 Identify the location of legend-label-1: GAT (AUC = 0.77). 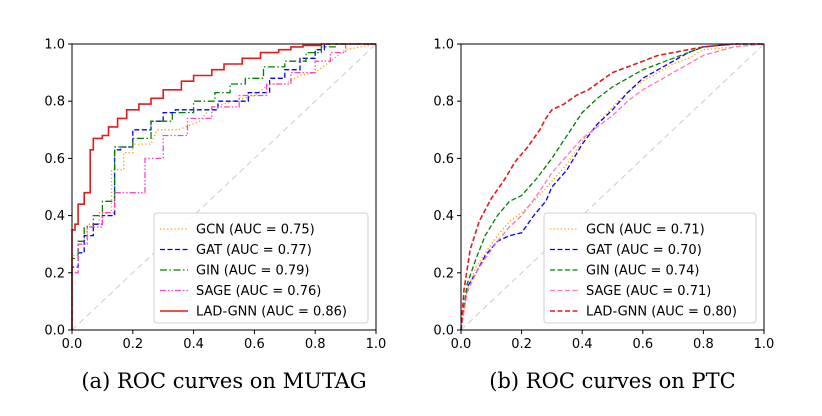
(254, 250).